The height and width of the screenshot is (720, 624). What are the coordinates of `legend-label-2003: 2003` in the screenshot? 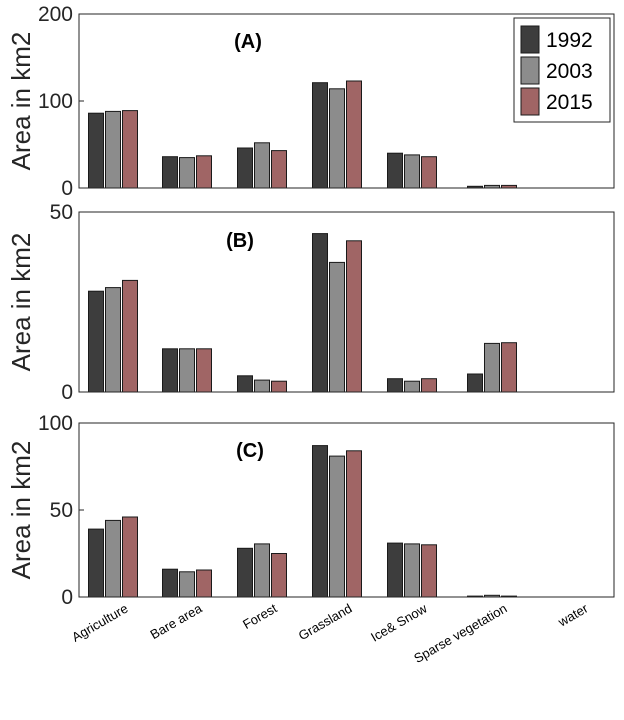 It's located at (569, 71).